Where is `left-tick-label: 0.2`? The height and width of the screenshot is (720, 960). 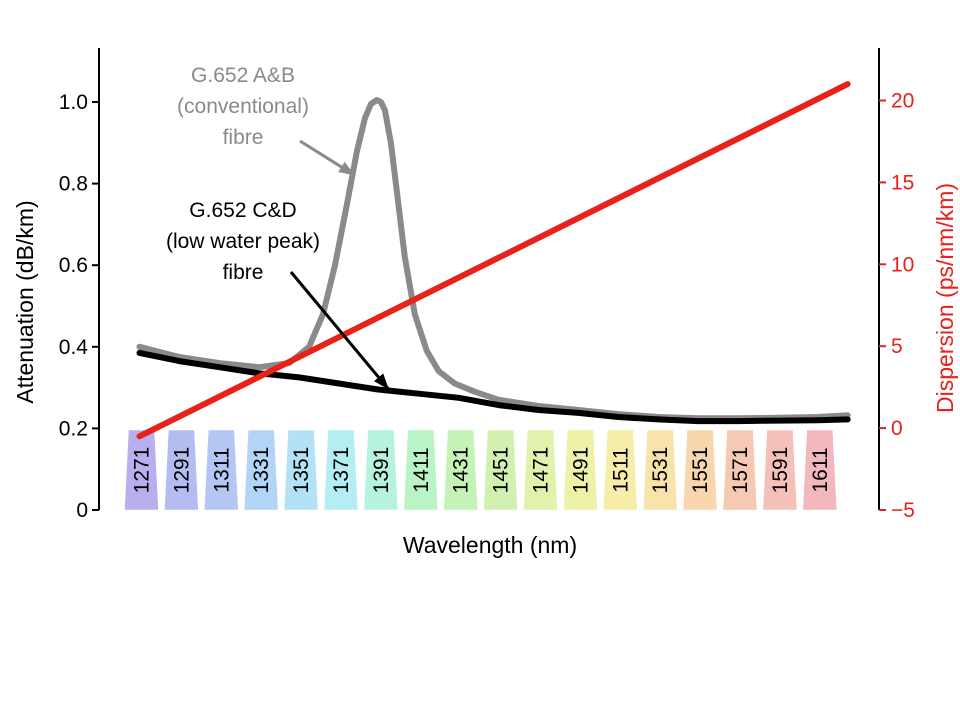
left-tick-label: 0.2 is located at coordinates (73, 428).